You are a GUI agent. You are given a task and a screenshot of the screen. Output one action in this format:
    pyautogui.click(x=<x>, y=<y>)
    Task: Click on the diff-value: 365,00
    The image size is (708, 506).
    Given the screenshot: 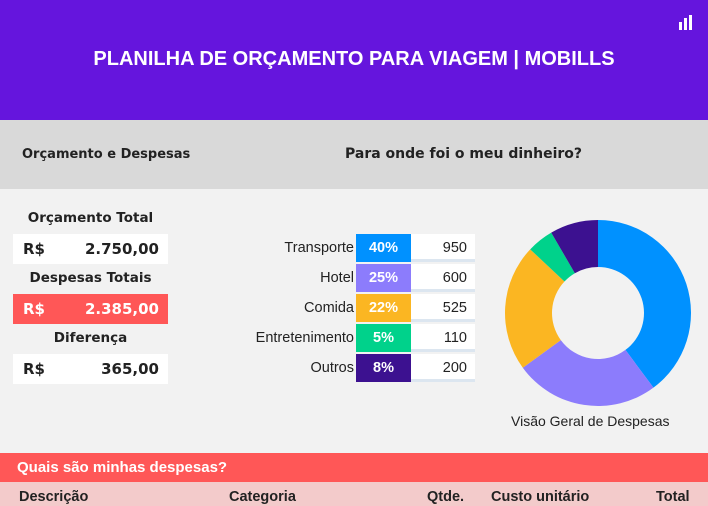 What is the action you would take?
    pyautogui.click(x=130, y=369)
    